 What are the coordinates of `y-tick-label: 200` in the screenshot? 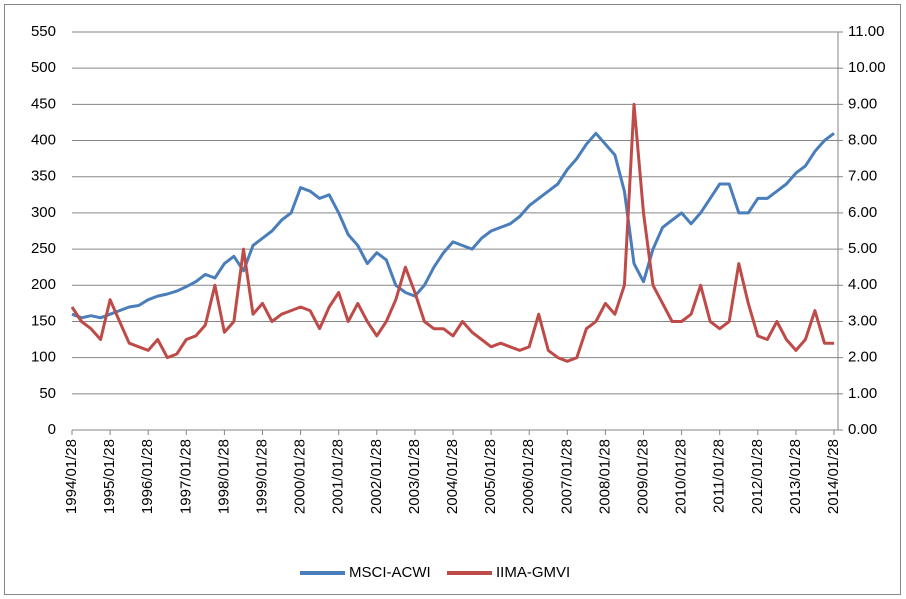 It's located at (43, 284).